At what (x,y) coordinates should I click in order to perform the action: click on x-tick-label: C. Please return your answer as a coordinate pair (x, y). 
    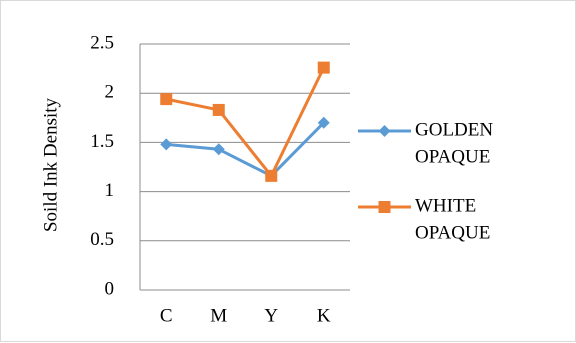
    Looking at the image, I should click on (166, 315).